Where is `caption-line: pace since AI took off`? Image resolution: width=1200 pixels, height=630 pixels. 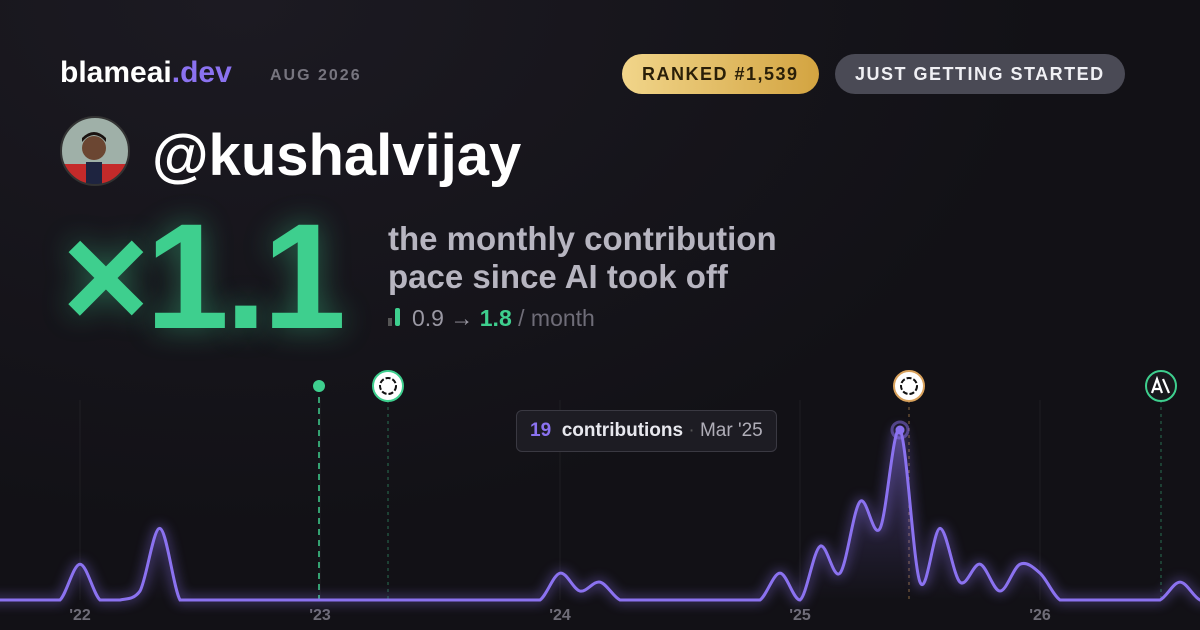 caption-line: pace since AI took off is located at coordinates (558, 276).